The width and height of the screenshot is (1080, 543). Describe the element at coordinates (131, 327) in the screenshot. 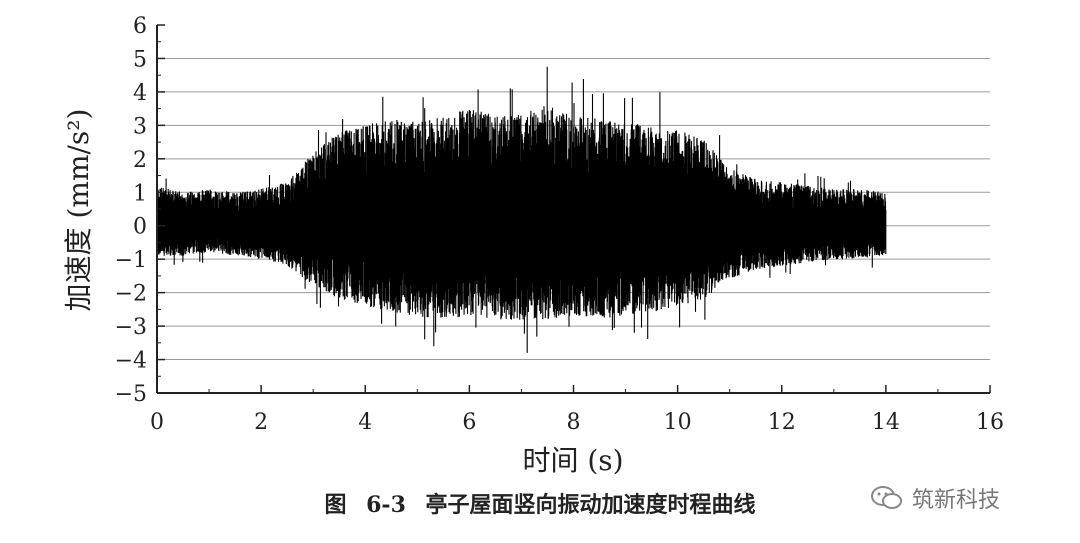

I see `y-tick-label: −3` at that location.